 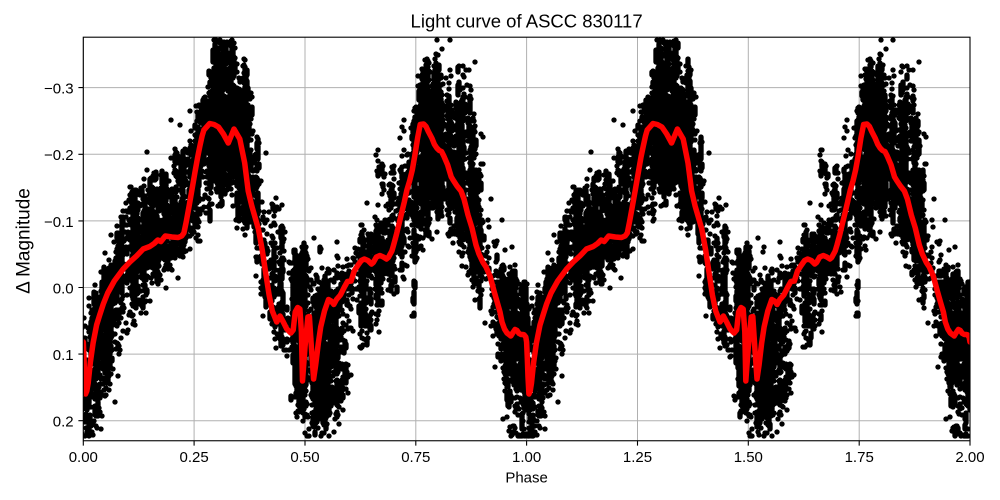 I want to click on svg-text: 0.1, so click(x=63, y=355).